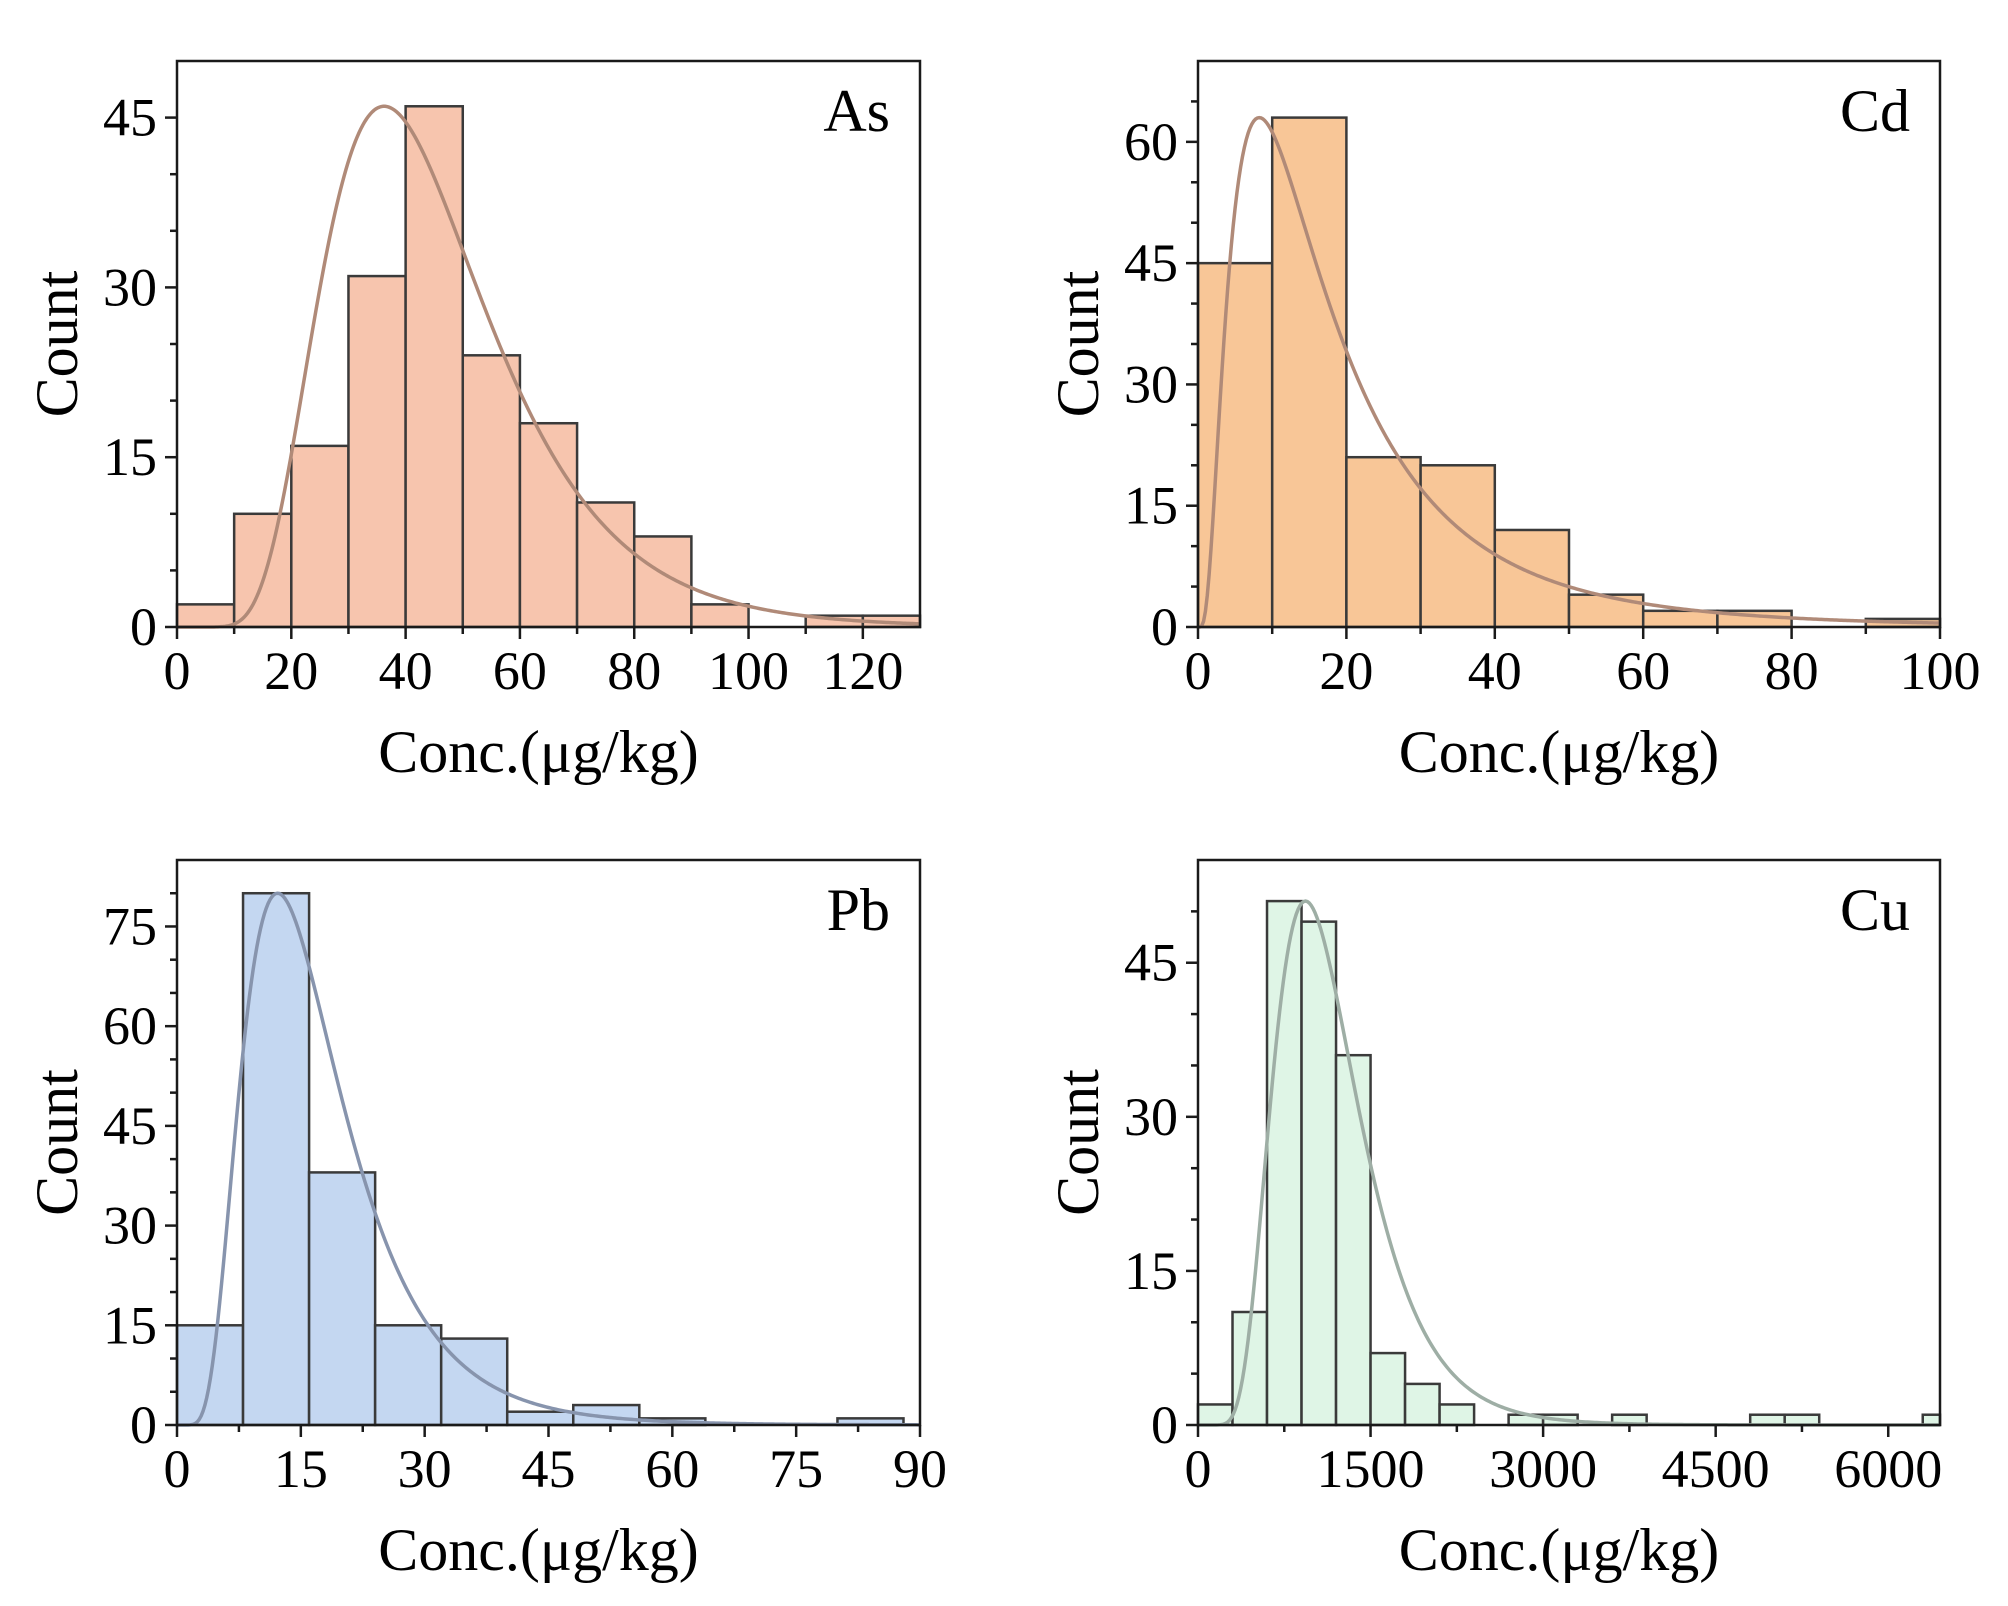 Image resolution: width=2008 pixels, height=1606 pixels. Describe the element at coordinates (1716, 1469) in the screenshot. I see `x-tick-label: 4500` at that location.